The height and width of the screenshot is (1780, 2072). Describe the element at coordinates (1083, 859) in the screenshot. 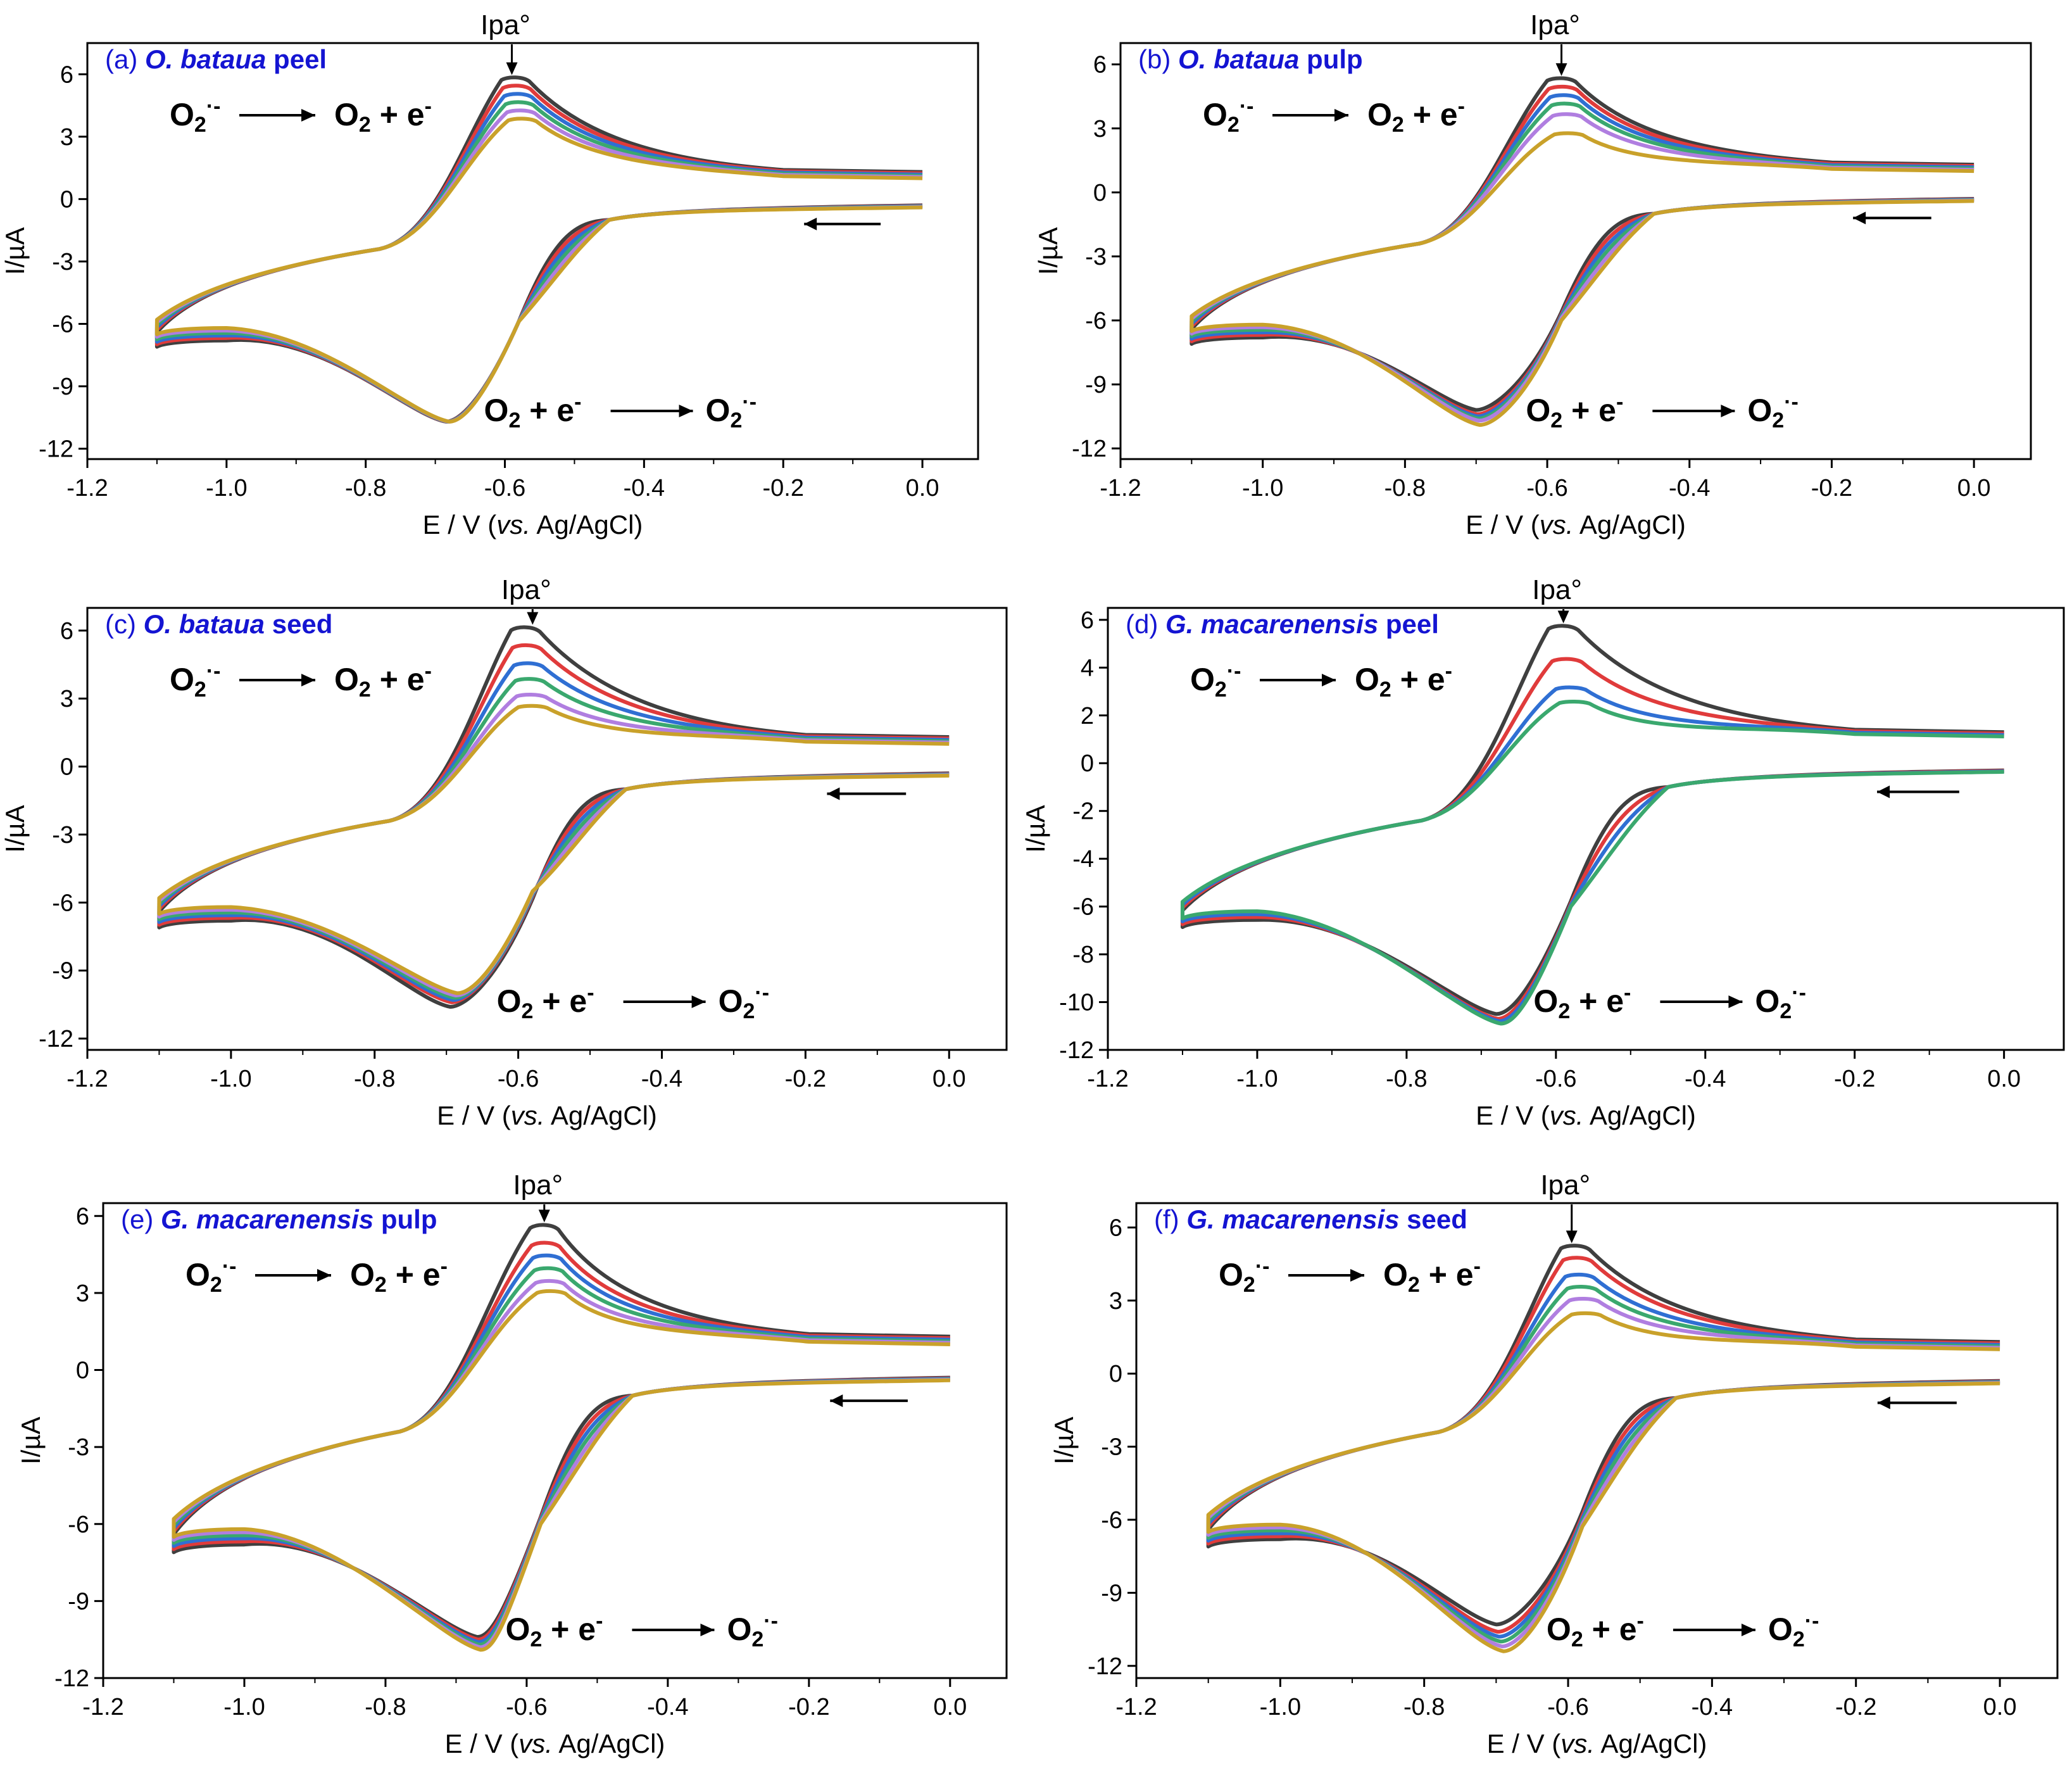

I see `y-tick-label: -4` at that location.